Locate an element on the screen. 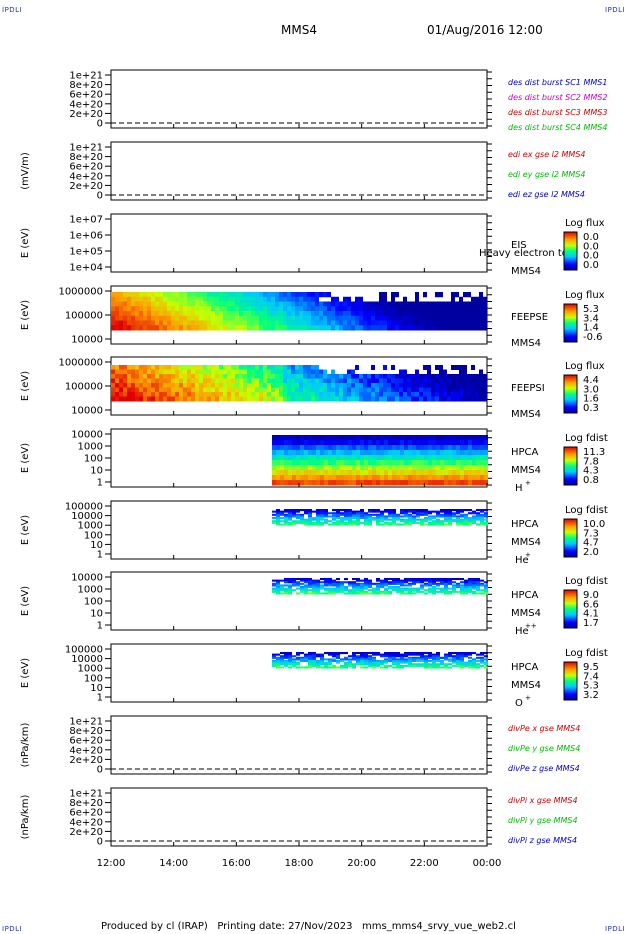 The image size is (630, 934). y-axis-label: E (eV) is located at coordinates (25, 673).